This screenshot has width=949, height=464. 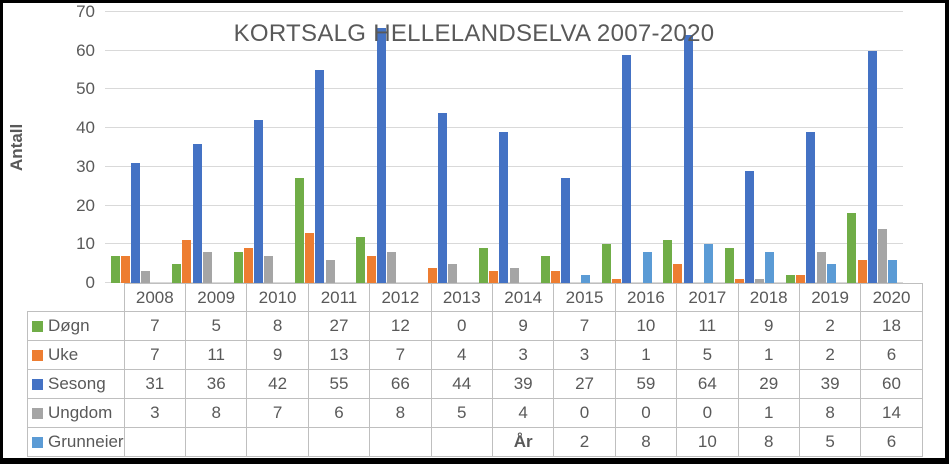 What do you see at coordinates (63, 354) in the screenshot?
I see `legend-label: Uke` at bounding box center [63, 354].